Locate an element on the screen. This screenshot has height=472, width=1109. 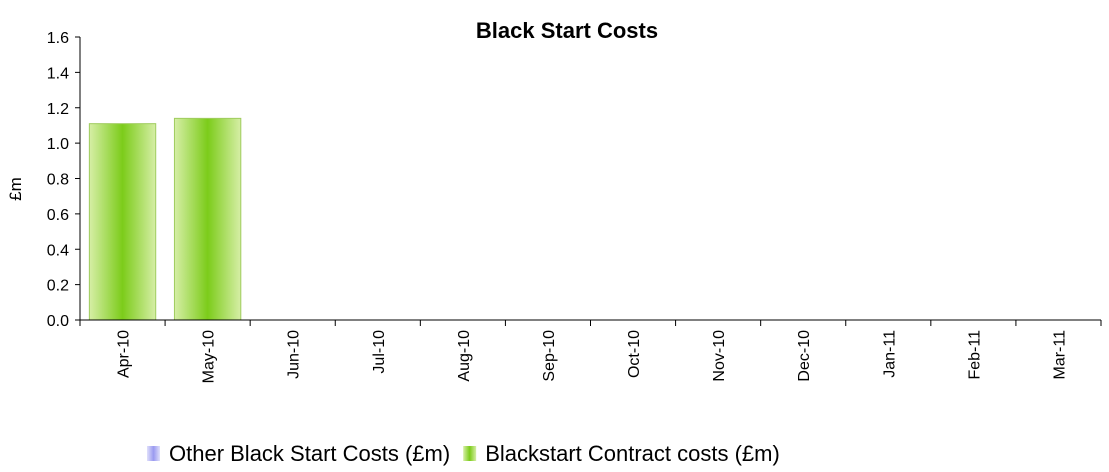
x-tick-label: Aug-10 is located at coordinates (464, 356).